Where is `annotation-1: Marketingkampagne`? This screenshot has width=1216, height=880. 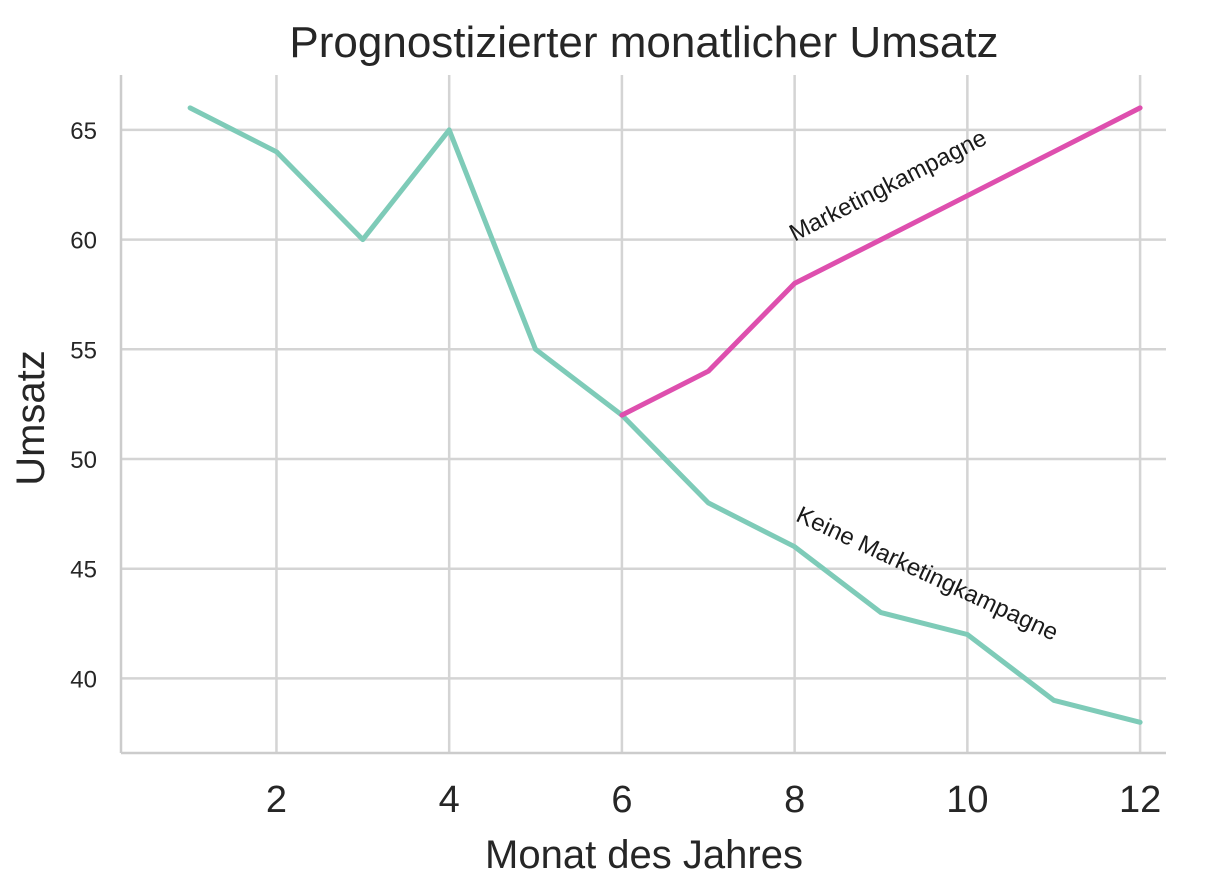
annotation-1: Marketingkampagne is located at coordinates (888, 185).